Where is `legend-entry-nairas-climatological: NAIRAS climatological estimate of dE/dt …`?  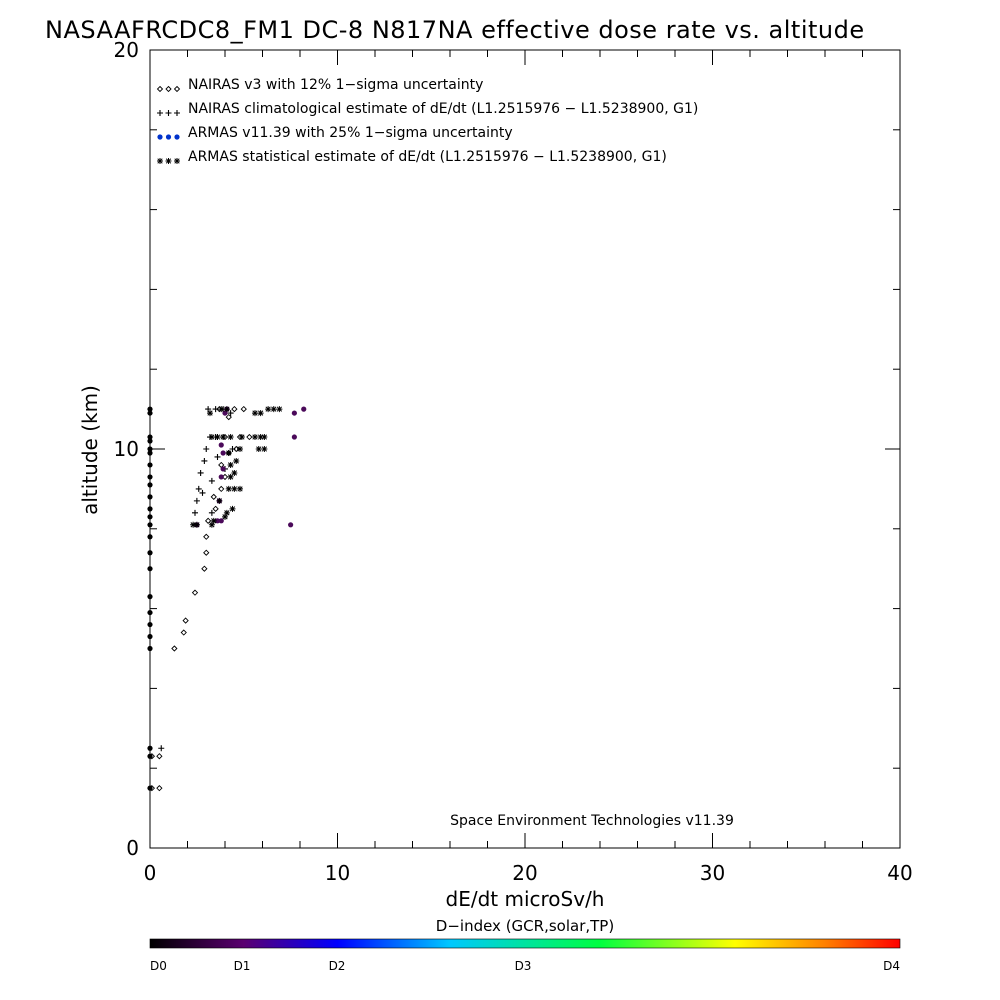 legend-entry-nairas-climatological: NAIRAS climatological estimate of dE/dt … is located at coordinates (427, 109).